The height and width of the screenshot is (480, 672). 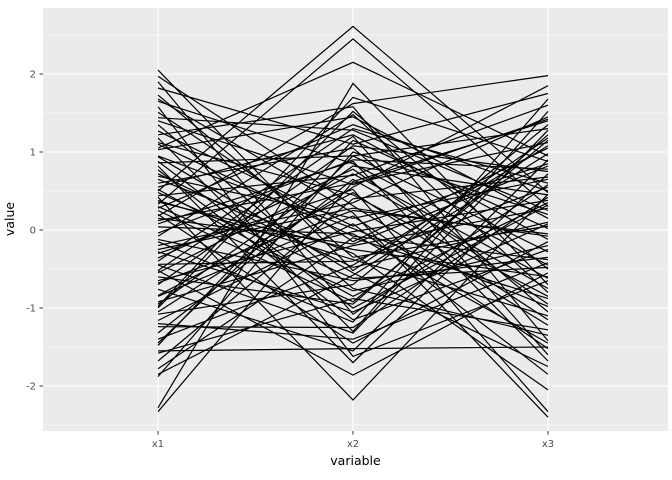 What do you see at coordinates (31, 309) in the screenshot?
I see `y-tick-label: -1` at bounding box center [31, 309].